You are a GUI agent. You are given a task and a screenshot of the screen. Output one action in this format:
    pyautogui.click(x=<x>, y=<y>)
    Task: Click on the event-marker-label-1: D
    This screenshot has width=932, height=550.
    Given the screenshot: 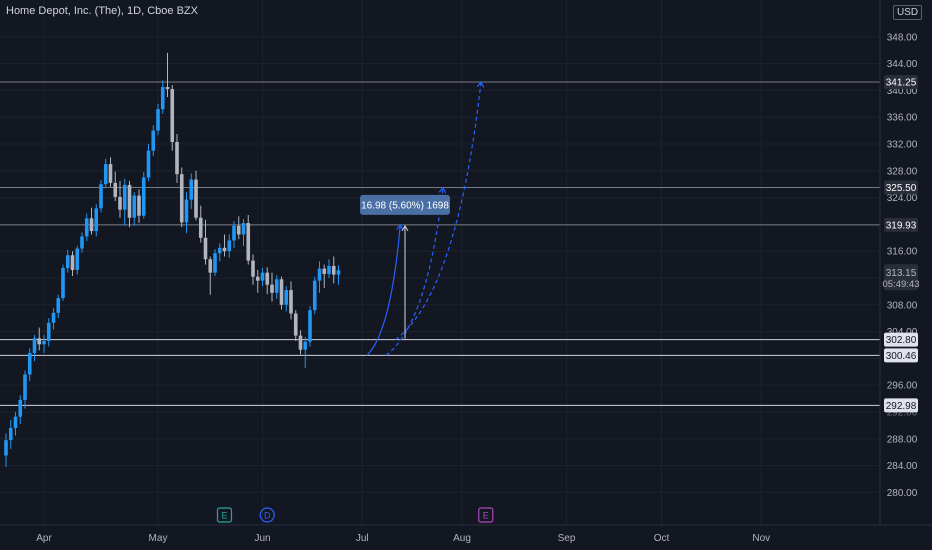 What is the action you would take?
    pyautogui.click(x=267, y=516)
    